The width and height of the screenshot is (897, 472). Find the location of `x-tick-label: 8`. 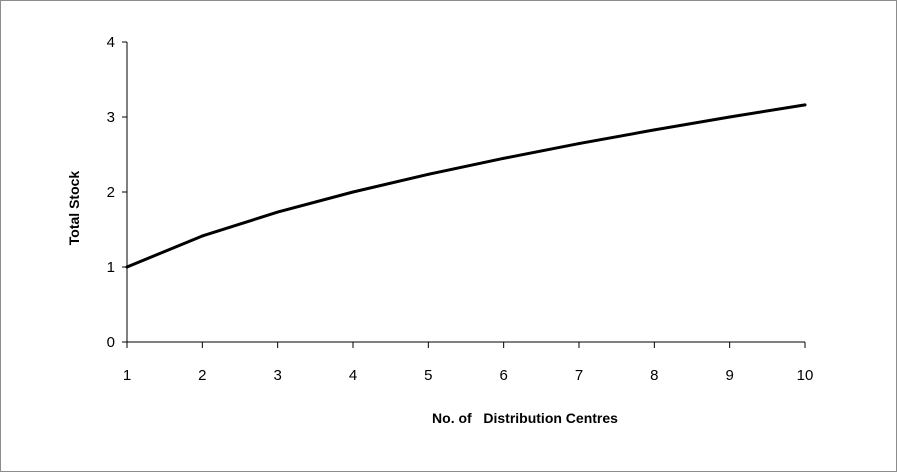

x-tick-label: 8 is located at coordinates (654, 375).